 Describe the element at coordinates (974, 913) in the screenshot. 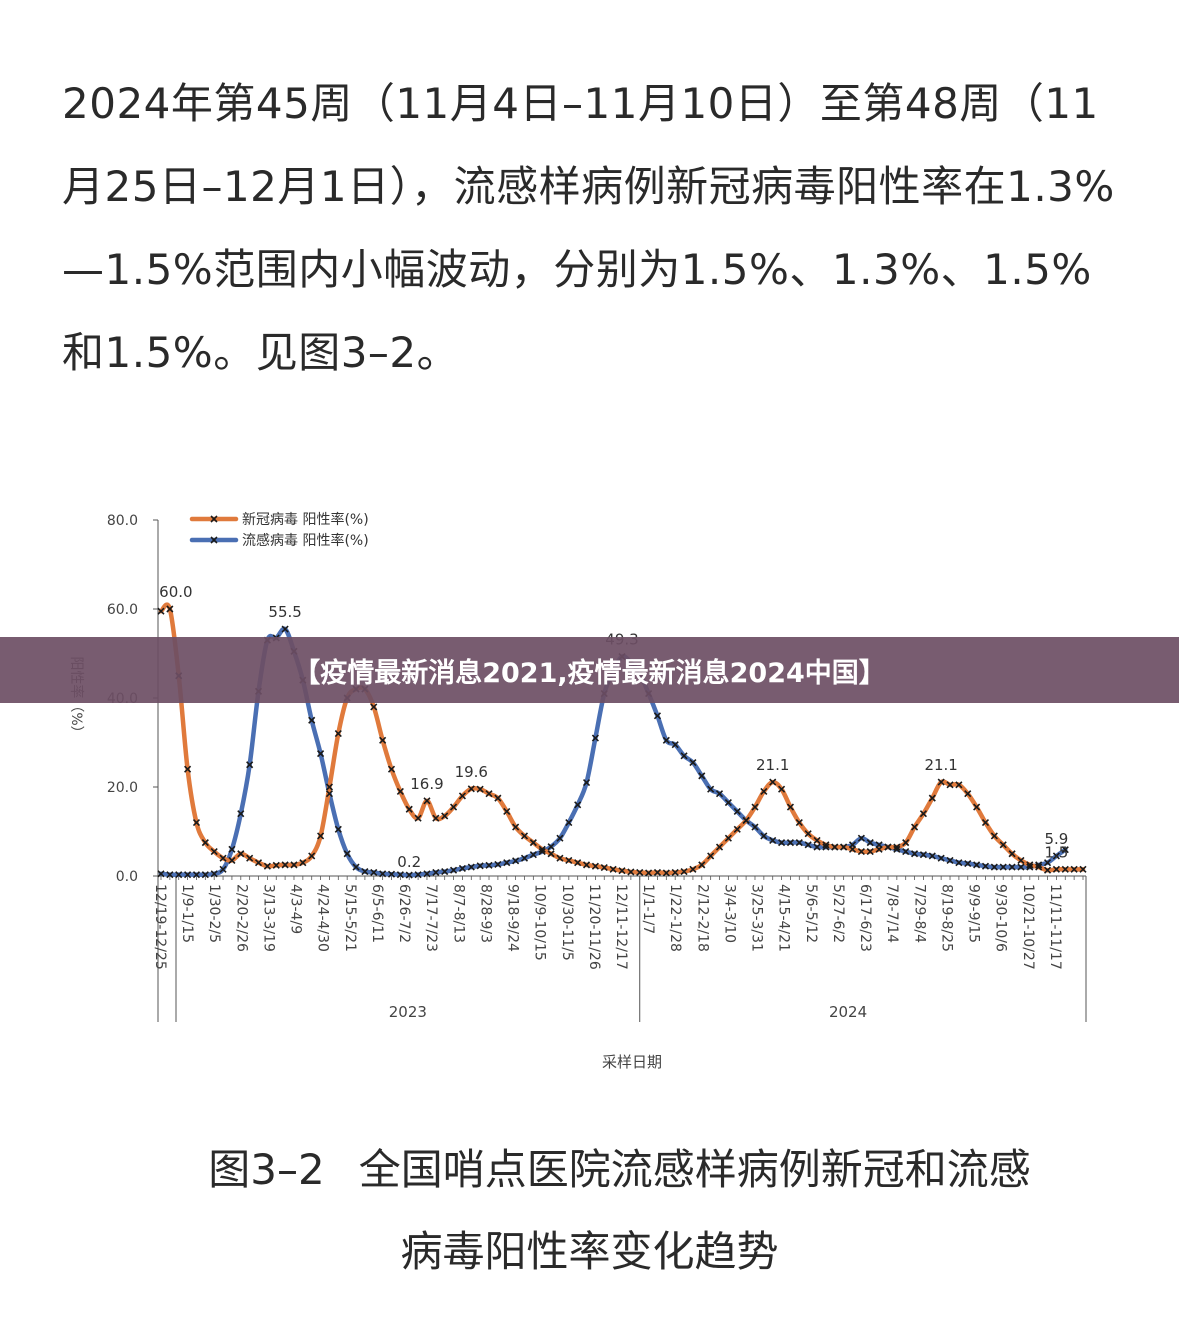

I see `x-tick-label: 9/9-9/15` at that location.